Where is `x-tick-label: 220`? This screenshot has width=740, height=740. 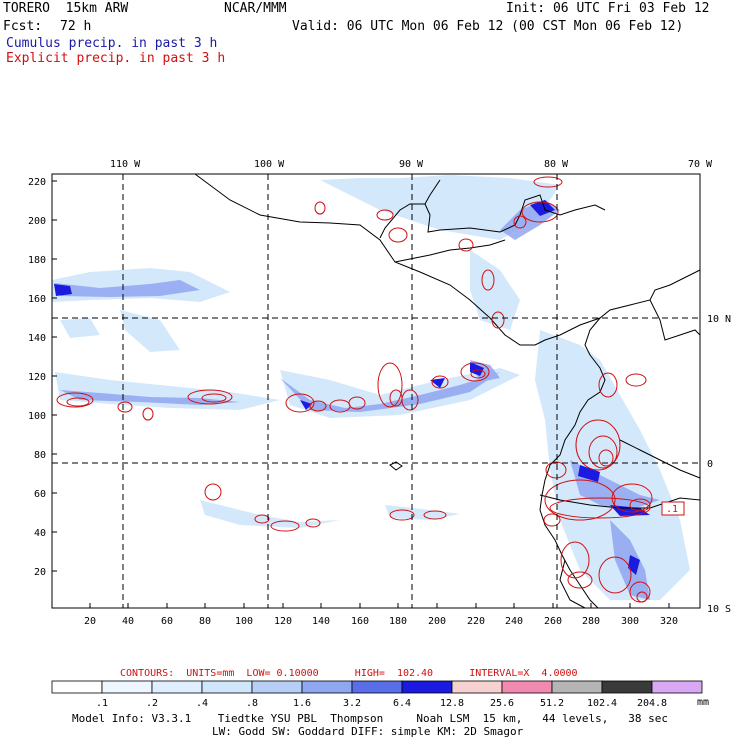
x-tick-label: 220 is located at coordinates (476, 621).